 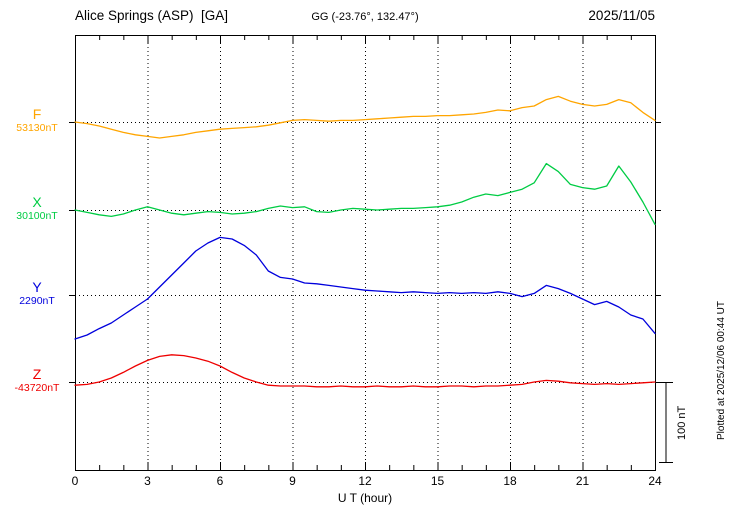 What do you see at coordinates (152, 15) in the screenshot?
I see `station-title: Alice Springs (ASP) [GA]` at bounding box center [152, 15].